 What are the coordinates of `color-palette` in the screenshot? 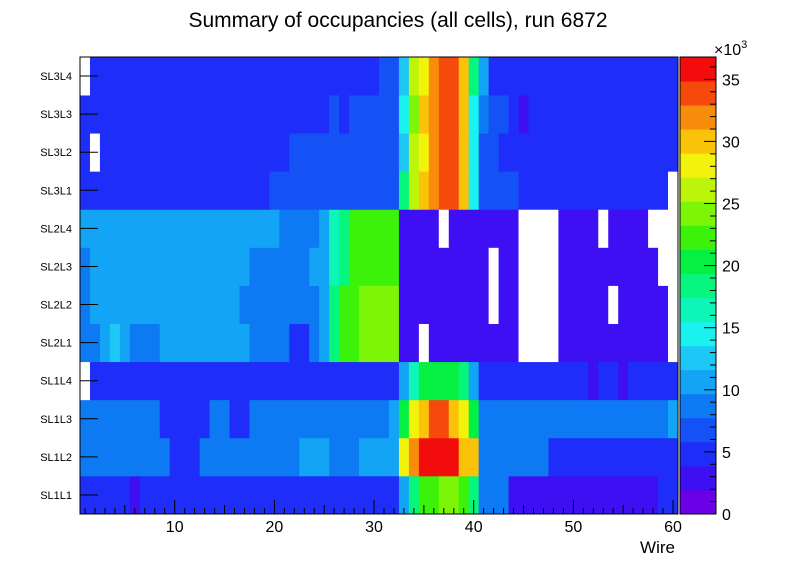 It's located at (698, 286).